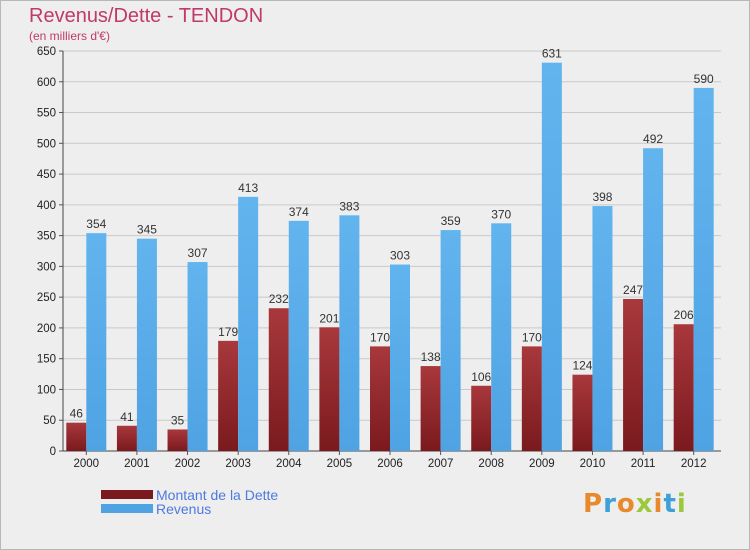 Image resolution: width=750 pixels, height=550 pixels. Describe the element at coordinates (231, 509) in the screenshot. I see `legend-item-revenue: Revenus` at that location.